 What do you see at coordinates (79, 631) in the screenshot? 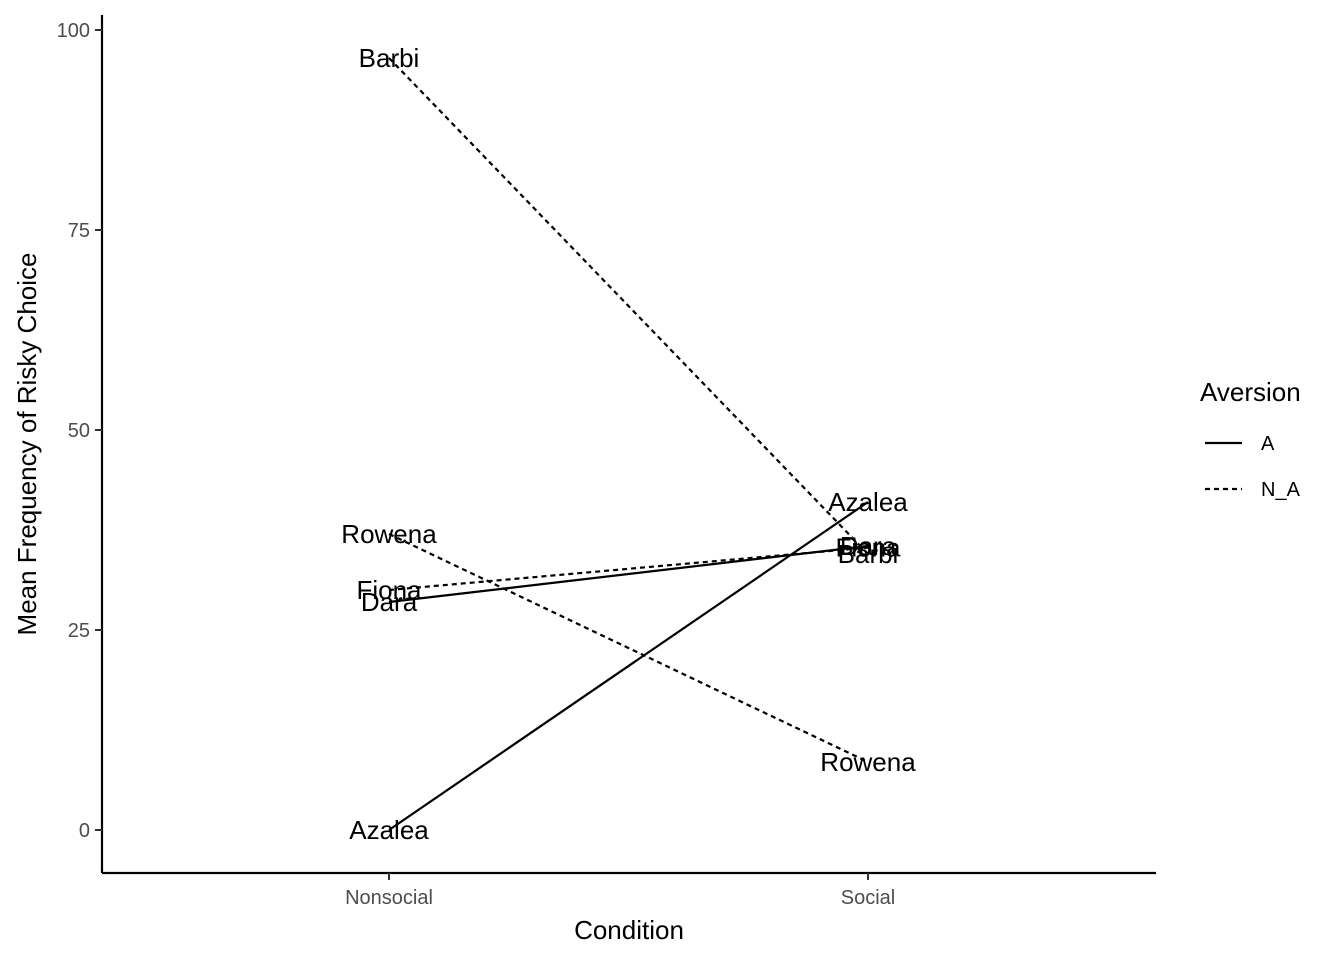
I see `y-tick-label: 25` at bounding box center [79, 631].